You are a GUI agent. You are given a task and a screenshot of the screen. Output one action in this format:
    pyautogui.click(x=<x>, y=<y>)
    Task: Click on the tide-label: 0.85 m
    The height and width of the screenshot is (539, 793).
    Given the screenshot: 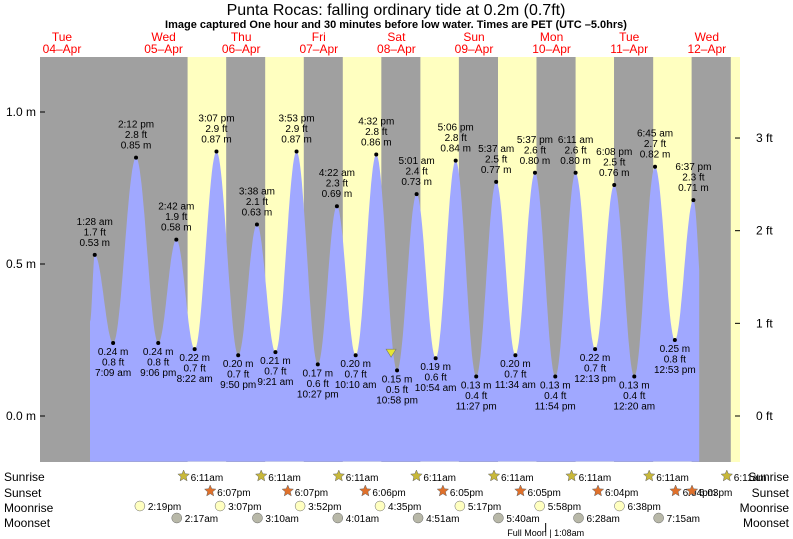 What is the action you would take?
    pyautogui.click(x=136, y=146)
    